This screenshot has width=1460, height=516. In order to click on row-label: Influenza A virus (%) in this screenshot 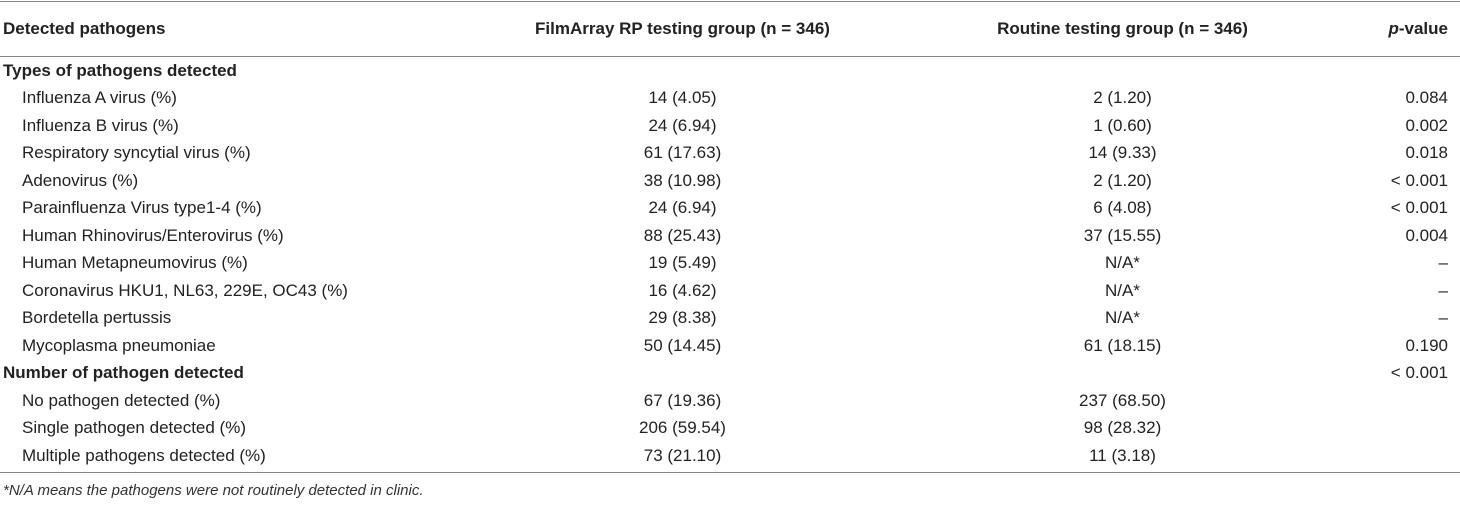, I will do `click(99, 98)`.